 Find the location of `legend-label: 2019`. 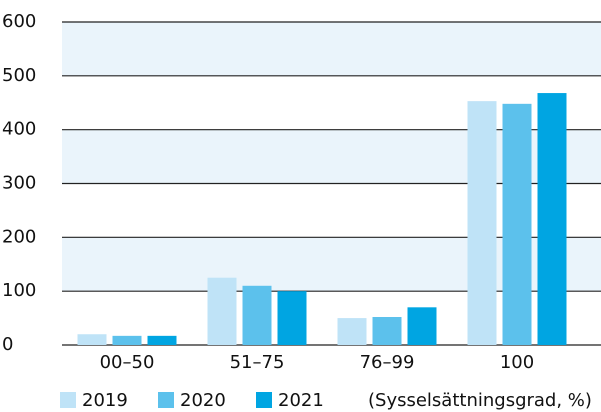

legend-label: 2019 is located at coordinates (105, 400).